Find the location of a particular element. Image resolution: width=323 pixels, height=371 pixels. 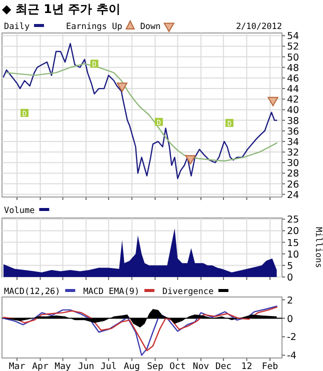

legend-label: MACD(12,26) is located at coordinates (32, 292).